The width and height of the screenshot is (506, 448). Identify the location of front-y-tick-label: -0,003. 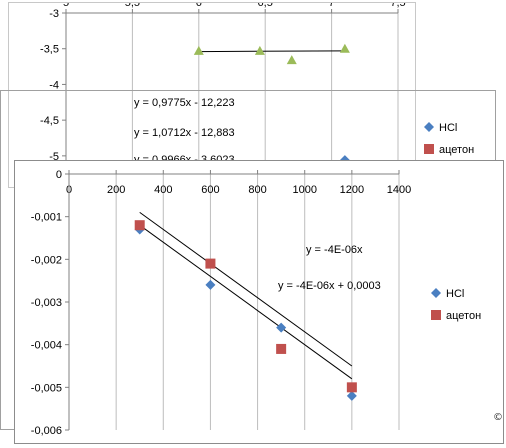
(46, 303).